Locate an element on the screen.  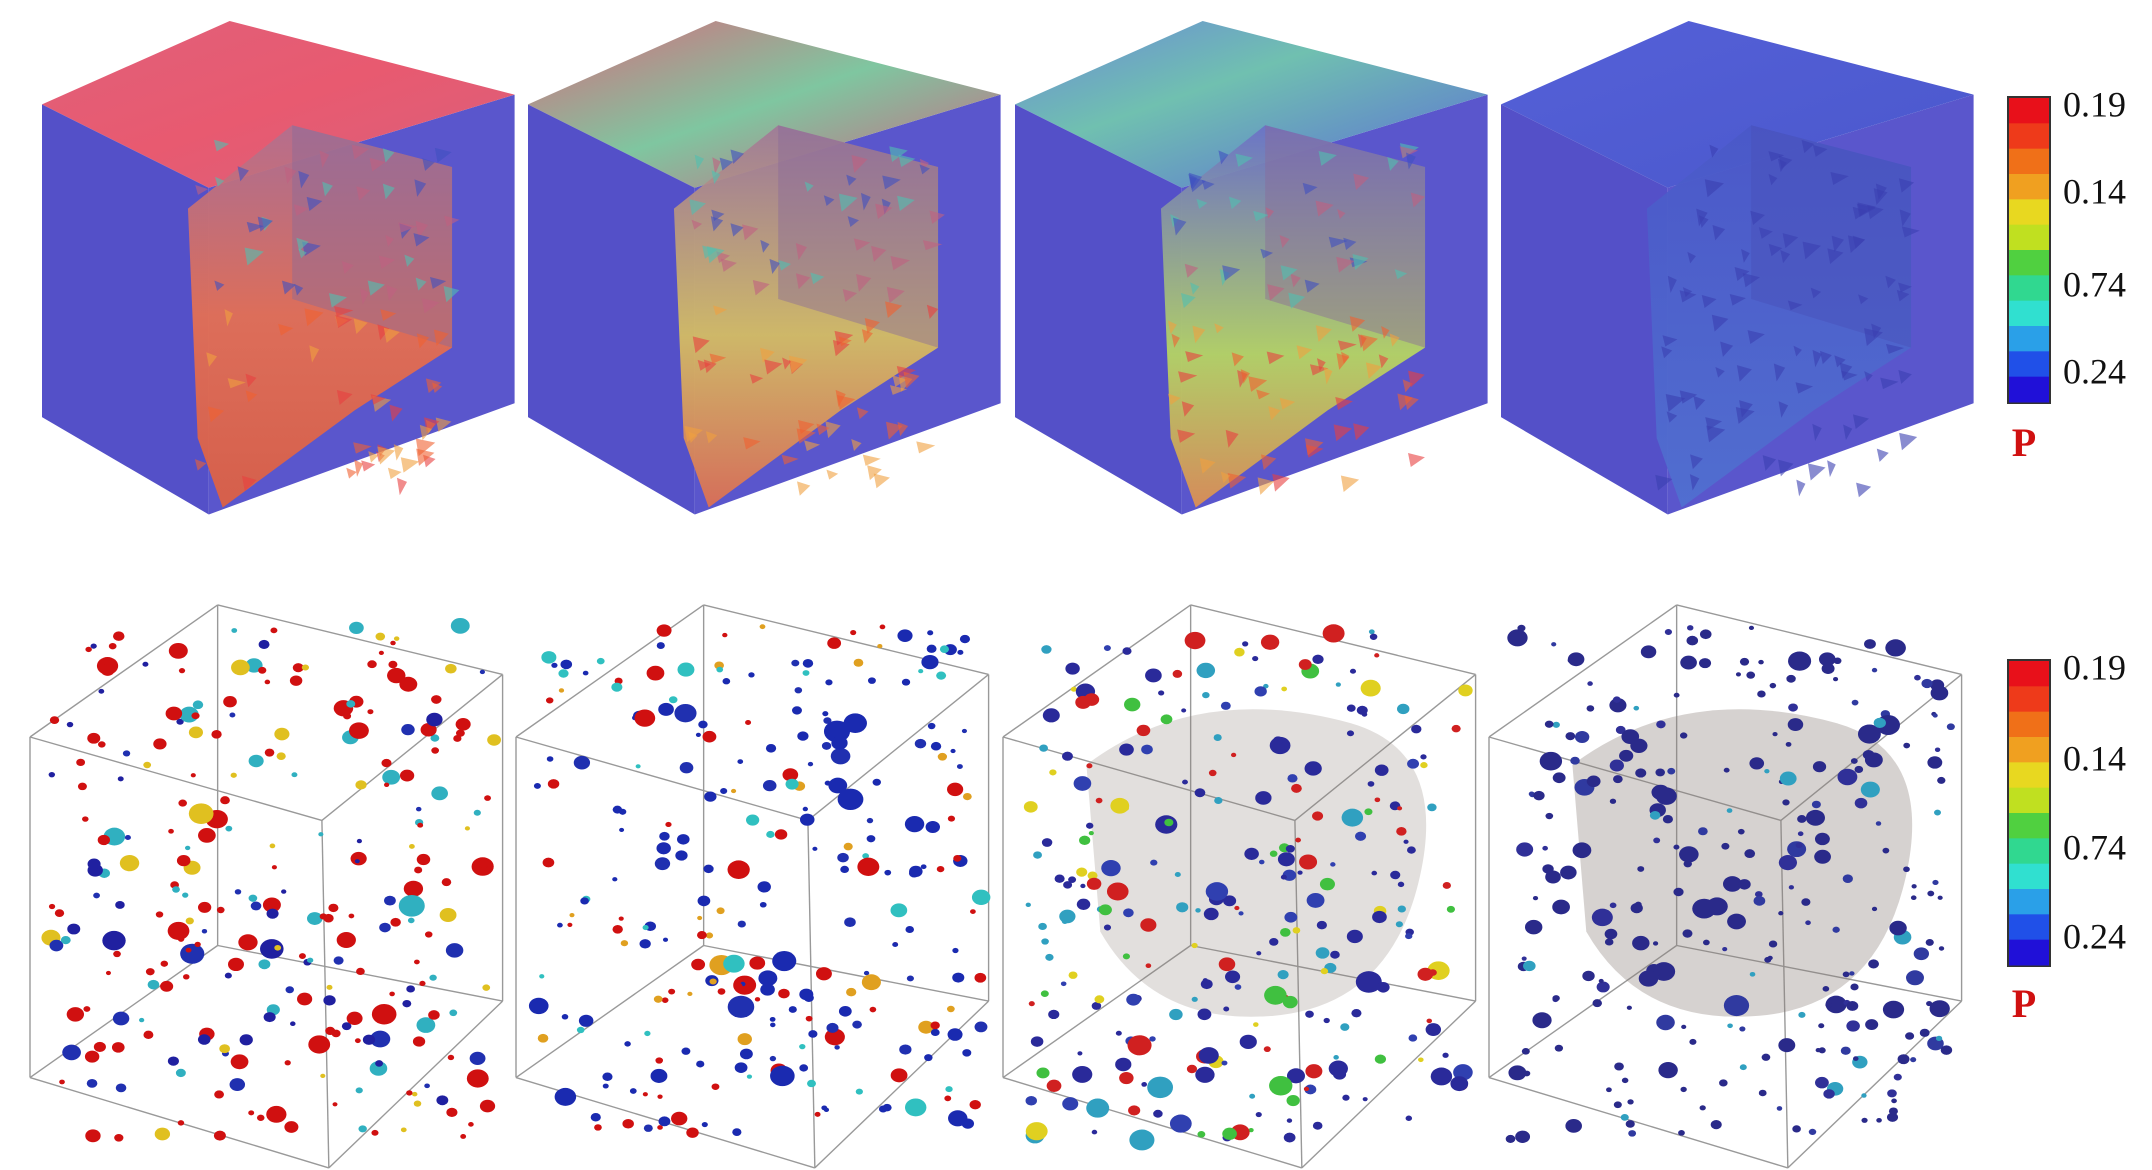
colorbar-tick: 0.19 is located at coordinates (2094, 667).